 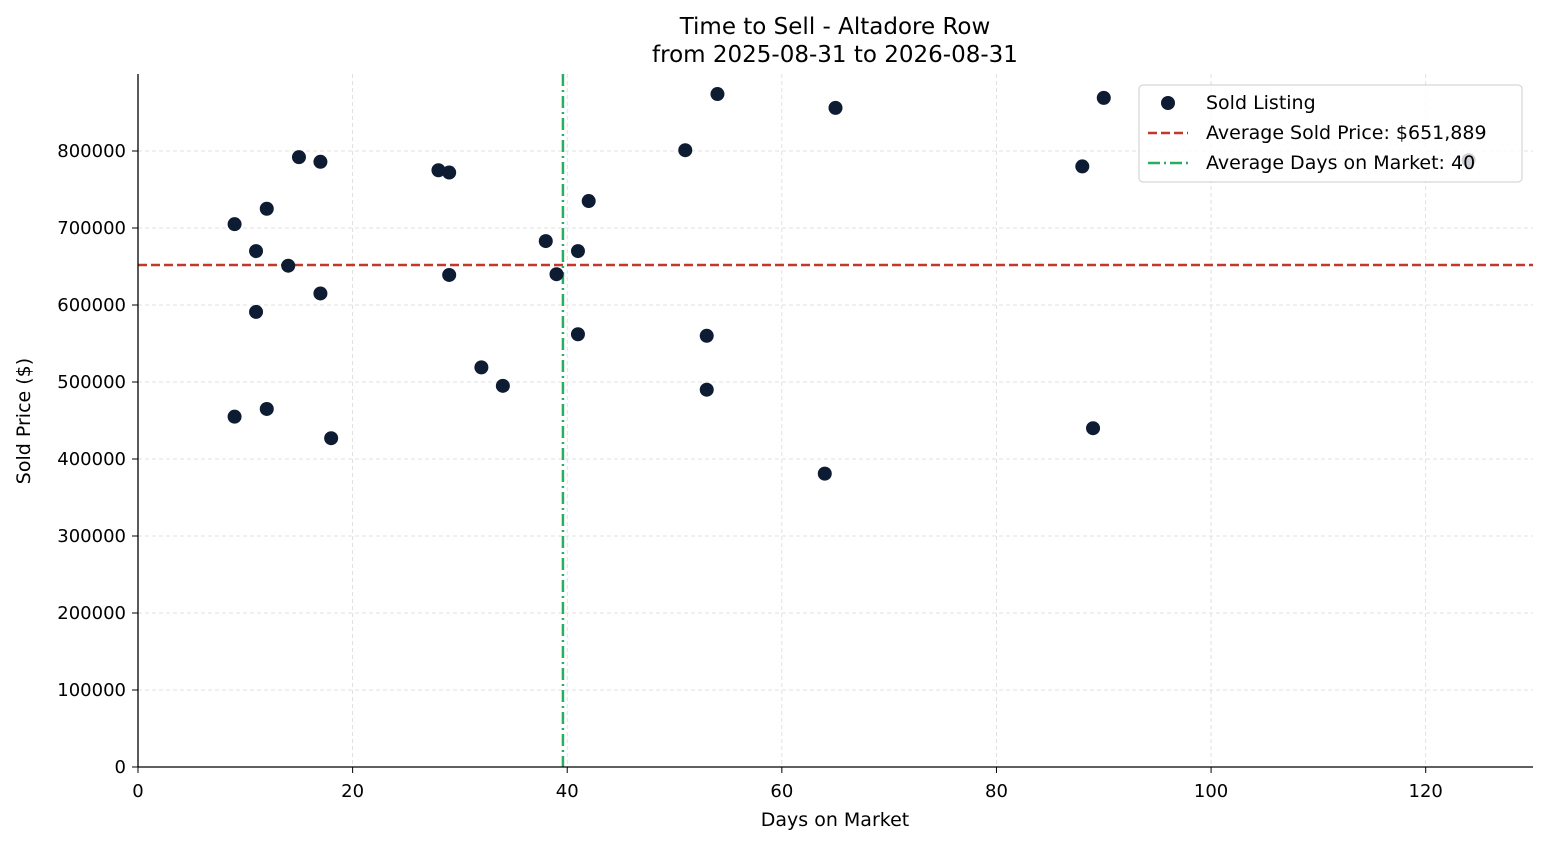 What do you see at coordinates (1346, 133) in the screenshot?
I see `legend-label-avg-price: Average Sold Price: $651,889` at bounding box center [1346, 133].